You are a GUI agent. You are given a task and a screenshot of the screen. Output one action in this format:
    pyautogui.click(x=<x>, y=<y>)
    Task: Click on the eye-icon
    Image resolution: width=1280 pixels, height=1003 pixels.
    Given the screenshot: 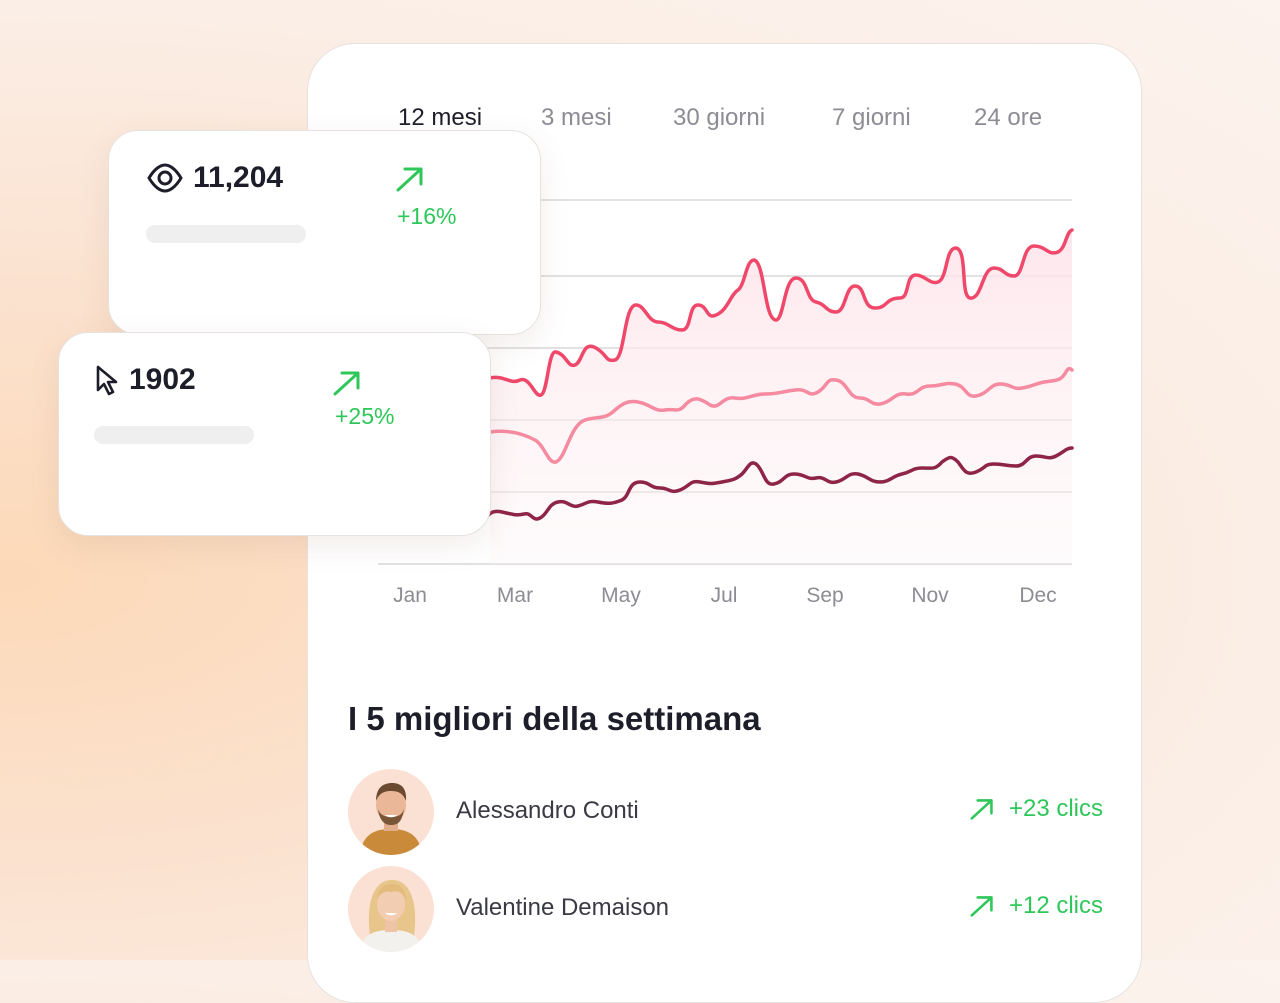 What is the action you would take?
    pyautogui.click(x=165, y=178)
    